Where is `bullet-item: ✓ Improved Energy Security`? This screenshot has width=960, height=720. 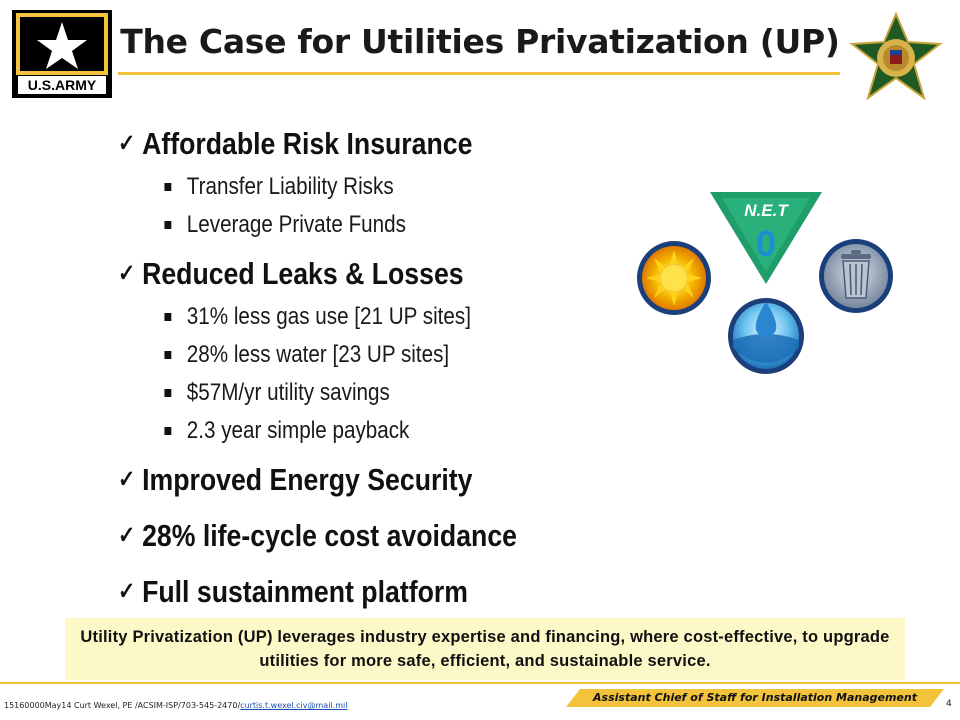
bullet-item: ✓ Improved Energy Security is located at coordinates (295, 479).